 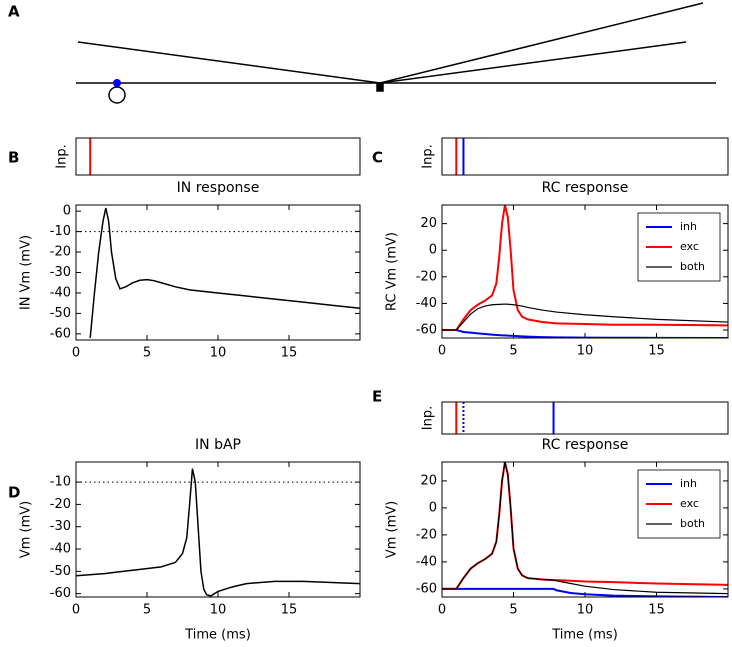 What do you see at coordinates (117, 83) in the screenshot?
I see `synapse` at bounding box center [117, 83].